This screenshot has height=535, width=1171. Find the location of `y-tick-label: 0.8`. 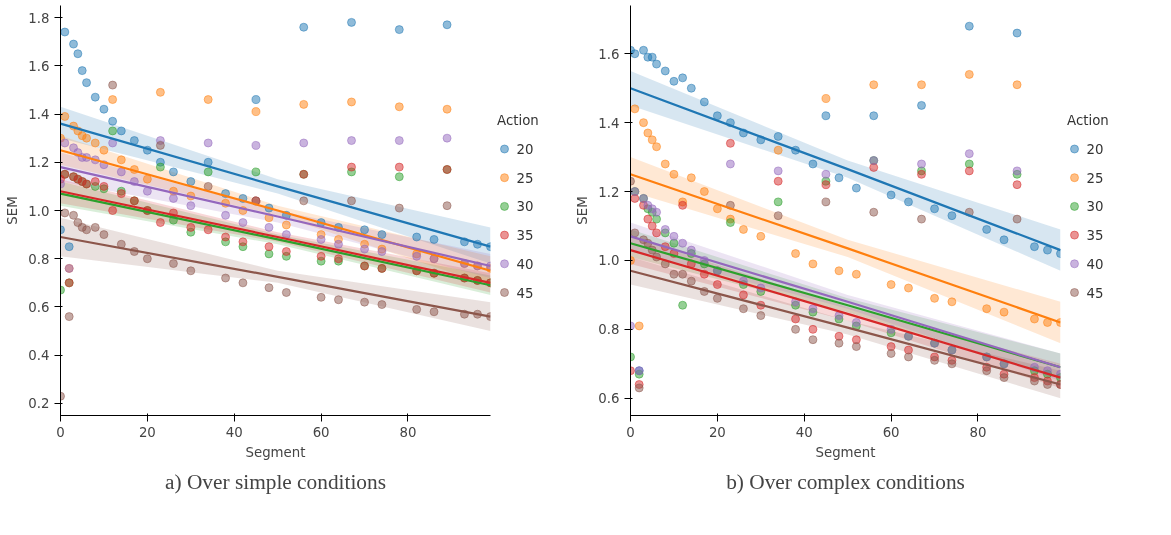

y-tick-label: 0.8 is located at coordinates (39, 259).